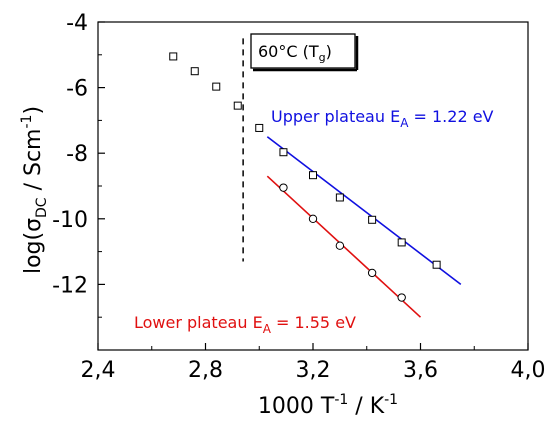  What do you see at coordinates (420, 370) in the screenshot?
I see `x-tick-label: 3,6` at bounding box center [420, 370].